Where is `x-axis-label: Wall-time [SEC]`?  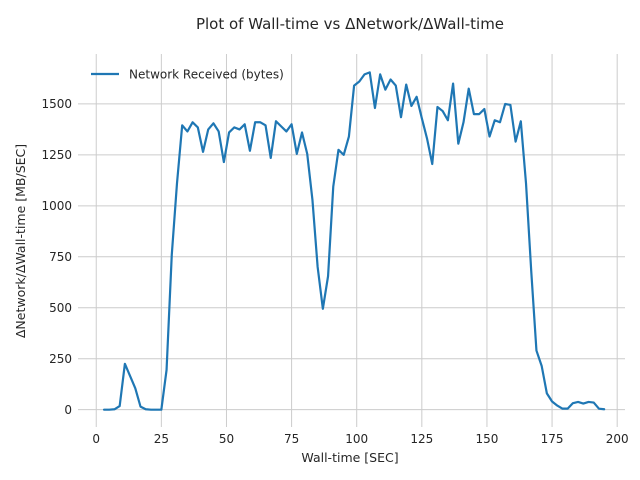
x-axis-label: Wall-time [SEC] is located at coordinates (349, 457).